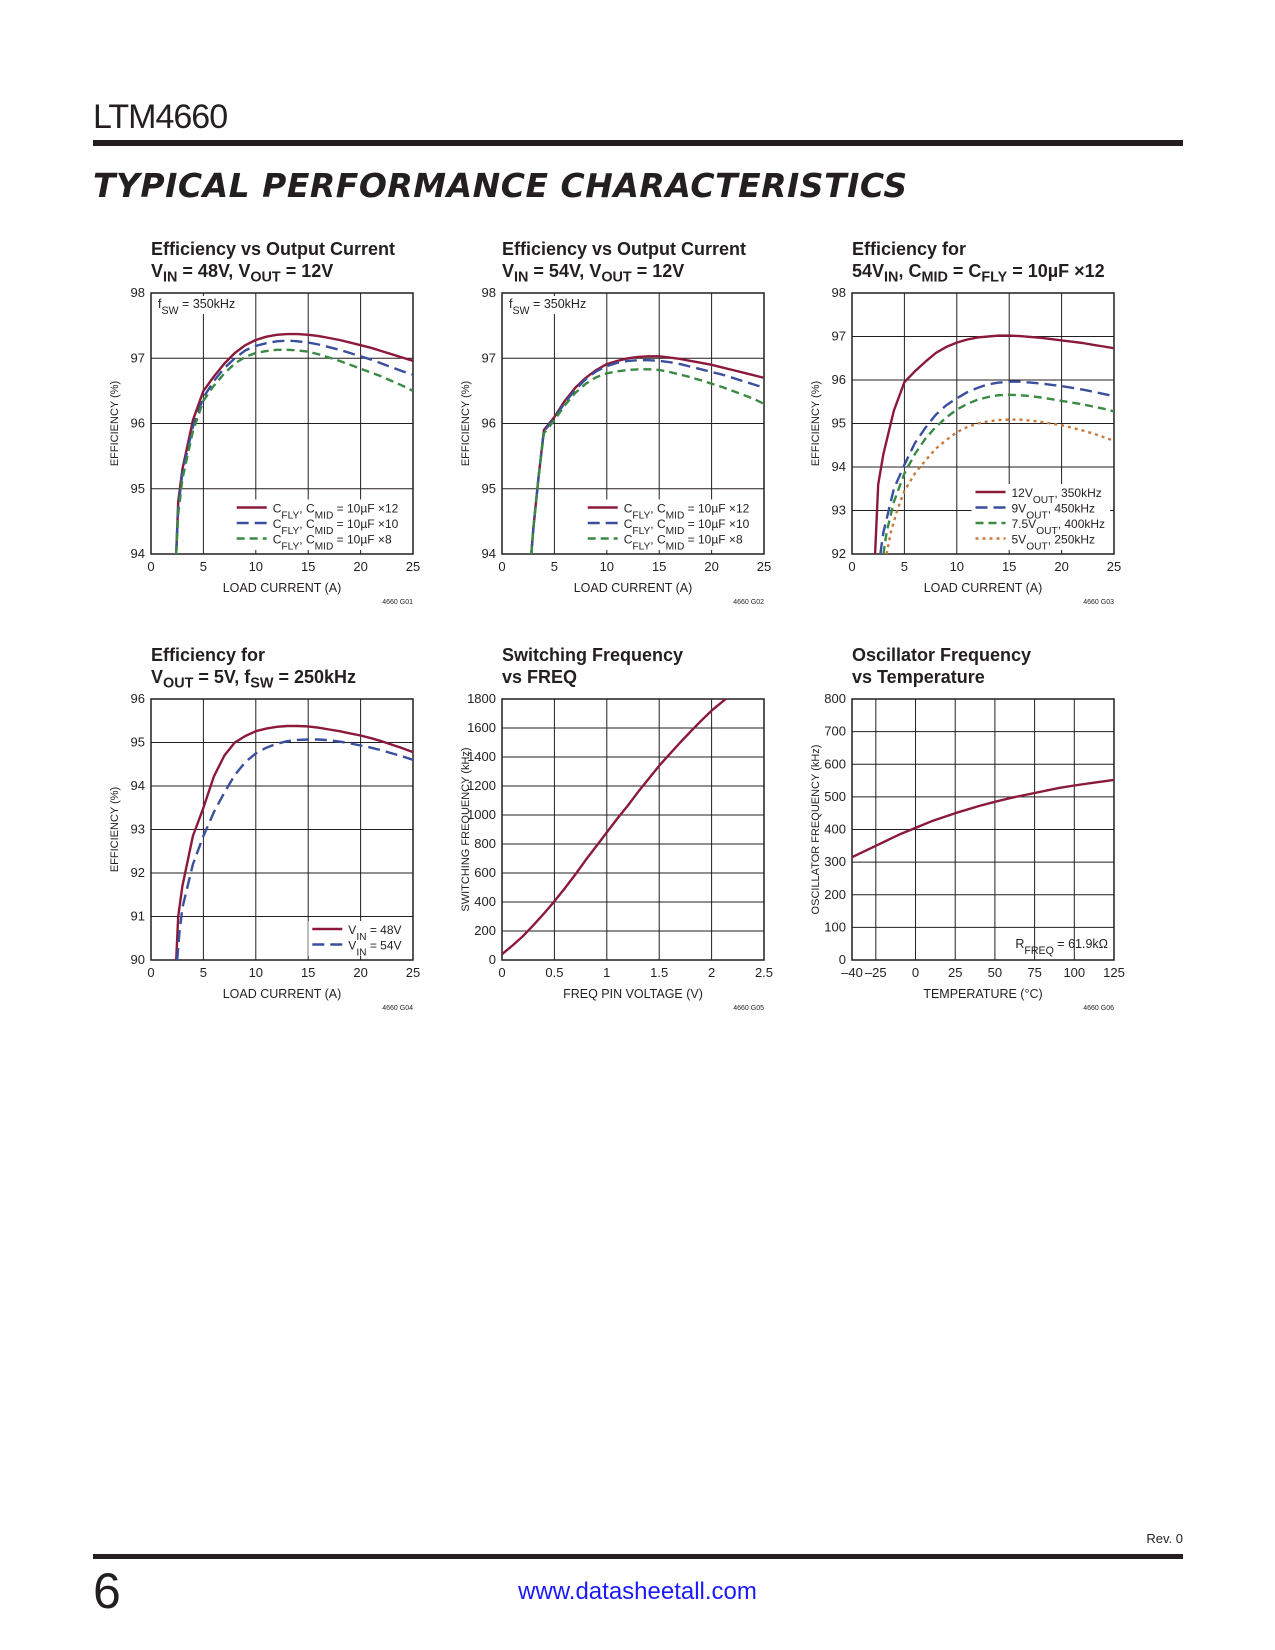 The width and height of the screenshot is (1275, 1650). What do you see at coordinates (748, 602) in the screenshot?
I see `chart-code: 4660 G02` at bounding box center [748, 602].